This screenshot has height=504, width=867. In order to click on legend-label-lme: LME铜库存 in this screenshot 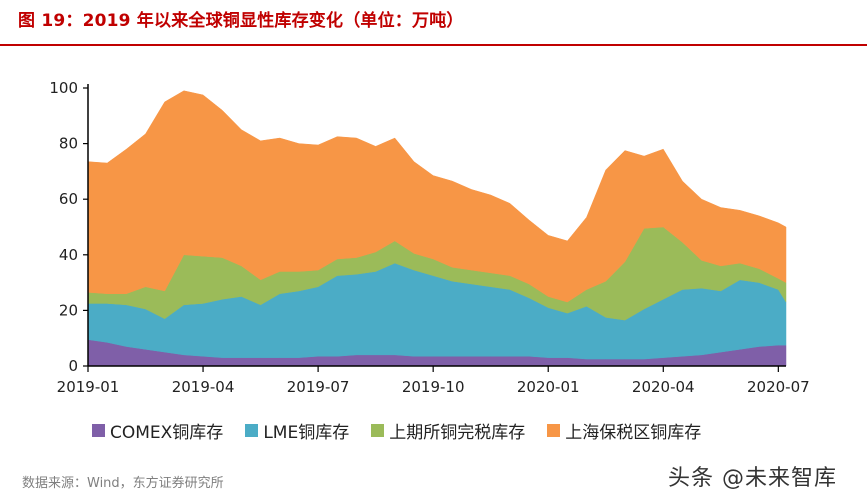, I will do `click(306, 433)`.